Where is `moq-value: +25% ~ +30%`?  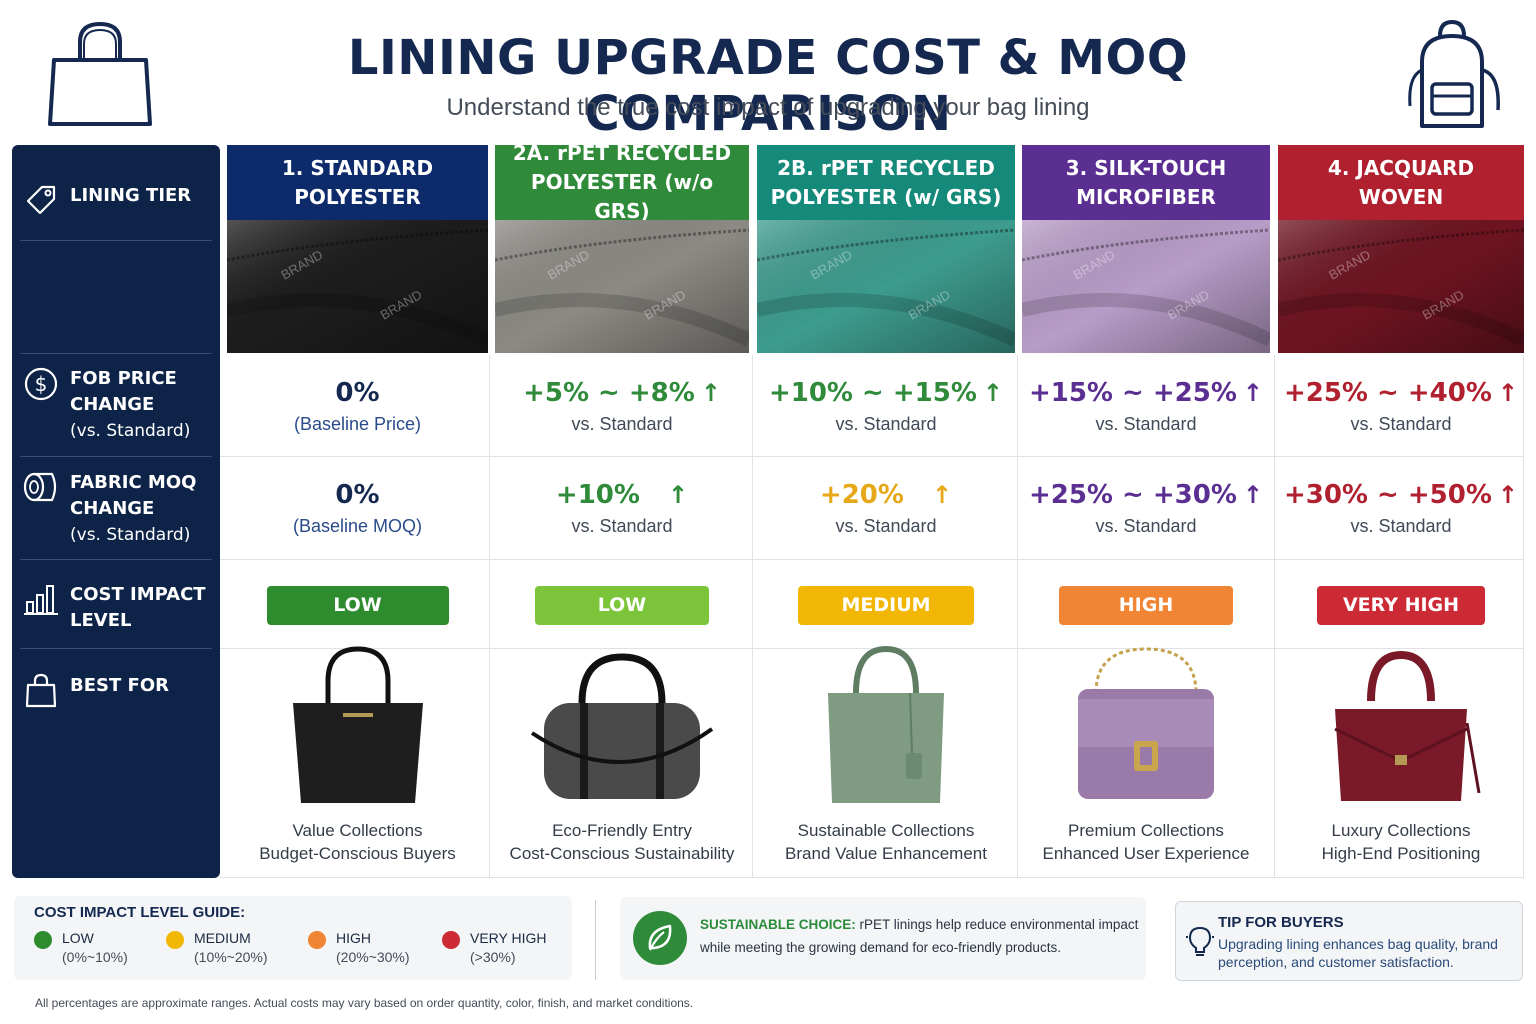
moq-value: +25% ~ +30% is located at coordinates (1132, 495).